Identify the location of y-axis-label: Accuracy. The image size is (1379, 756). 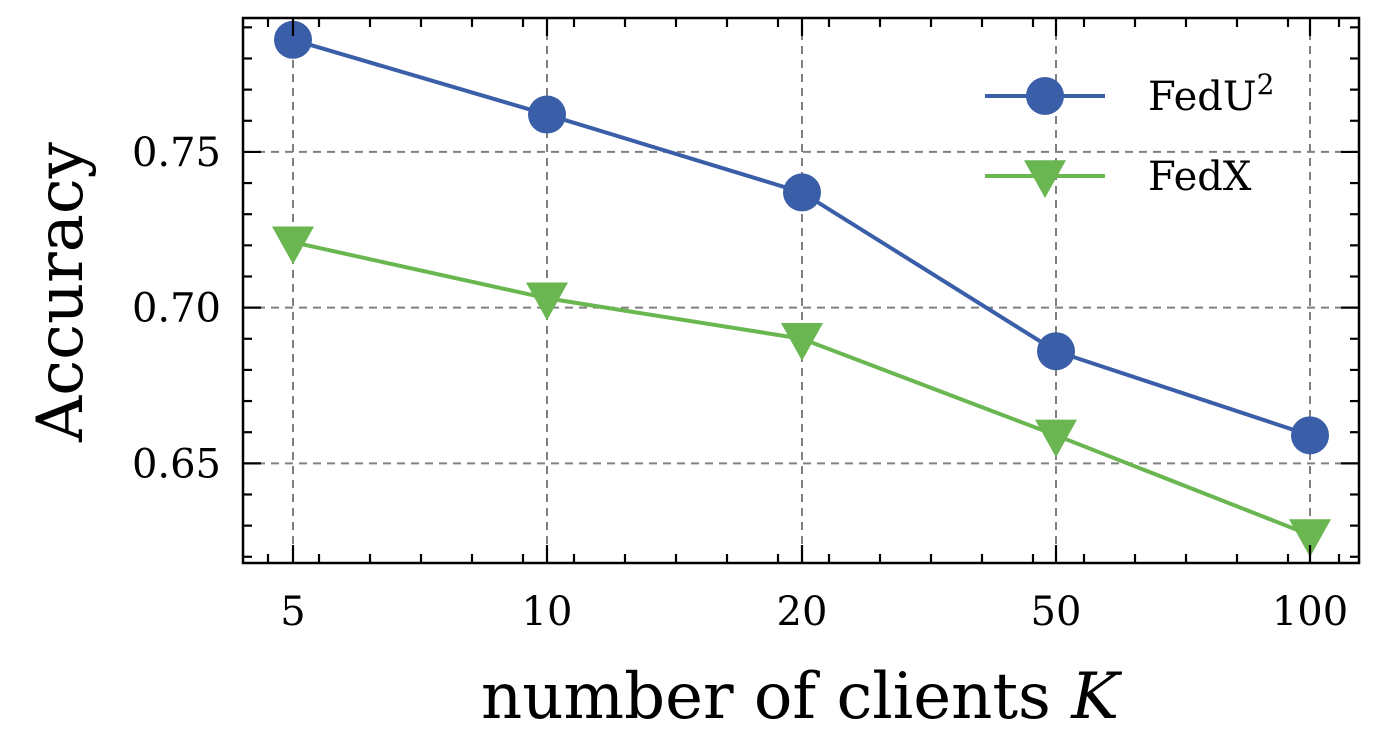
(61, 292).